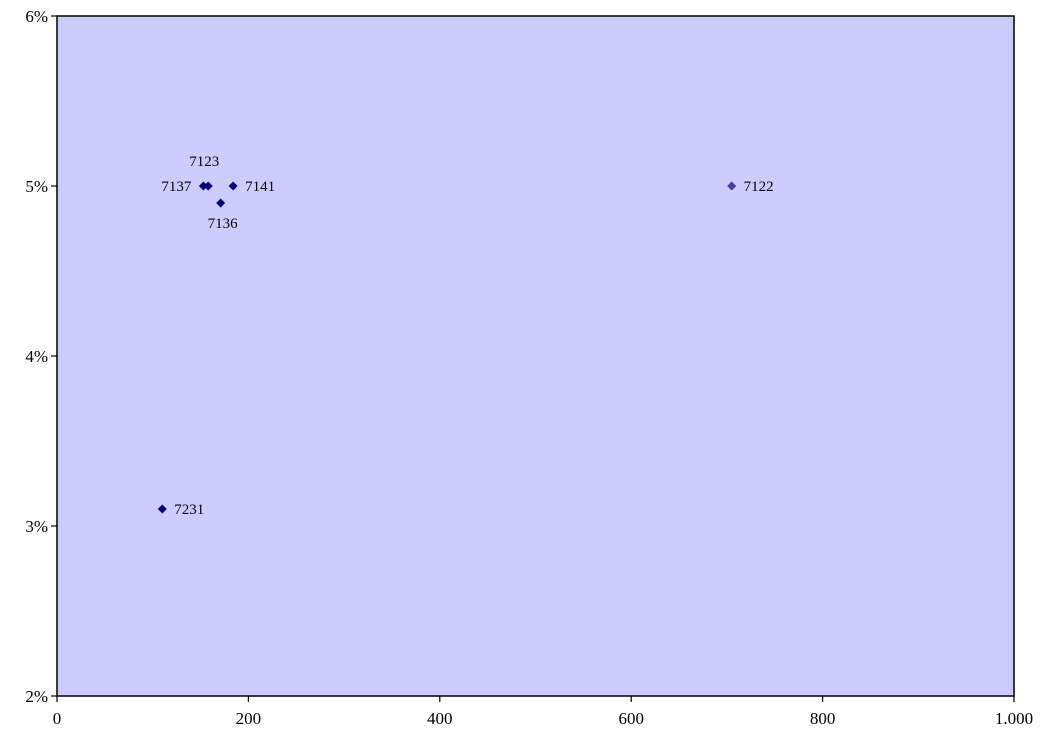 The height and width of the screenshot is (740, 1043). Describe the element at coordinates (57, 718) in the screenshot. I see `x-tick-label: 0` at that location.